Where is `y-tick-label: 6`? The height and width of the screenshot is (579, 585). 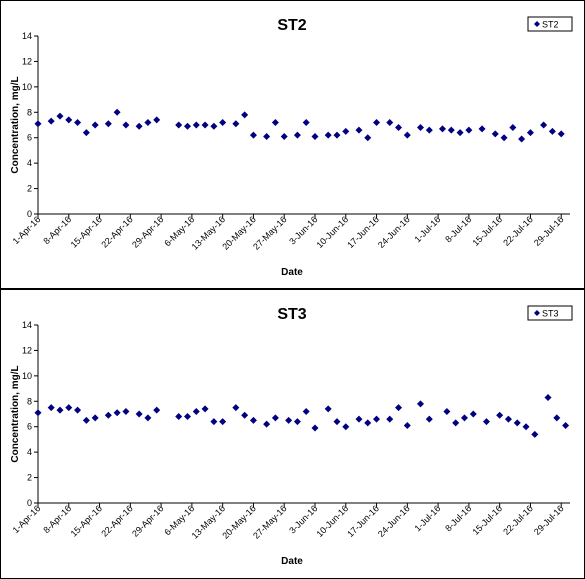
y-tick-label: 6 is located at coordinates (29, 138).